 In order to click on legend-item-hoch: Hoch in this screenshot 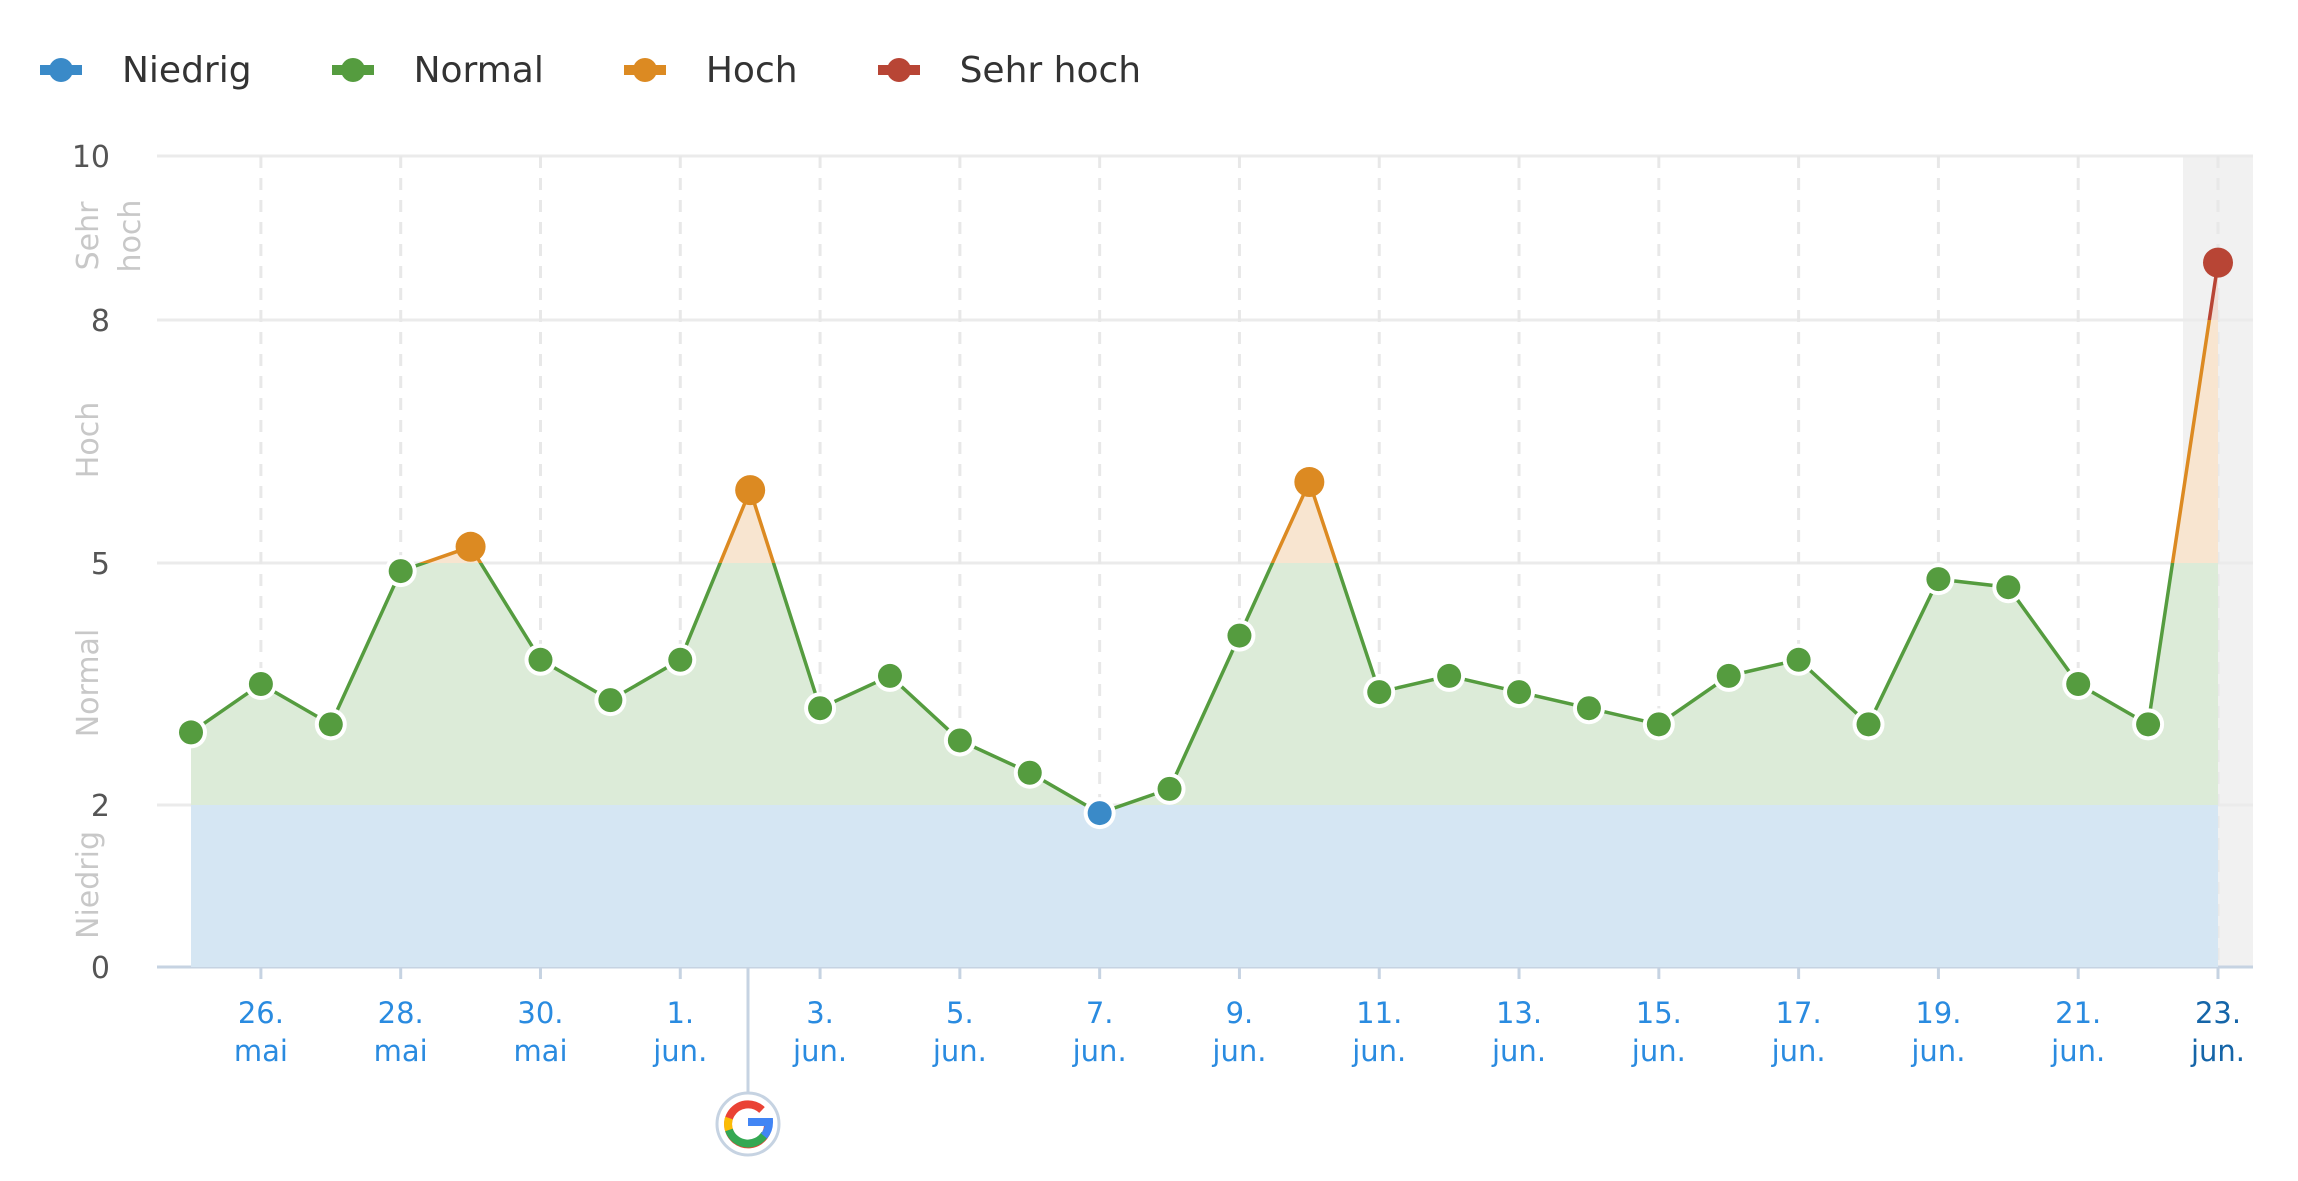, I will do `click(710, 70)`.